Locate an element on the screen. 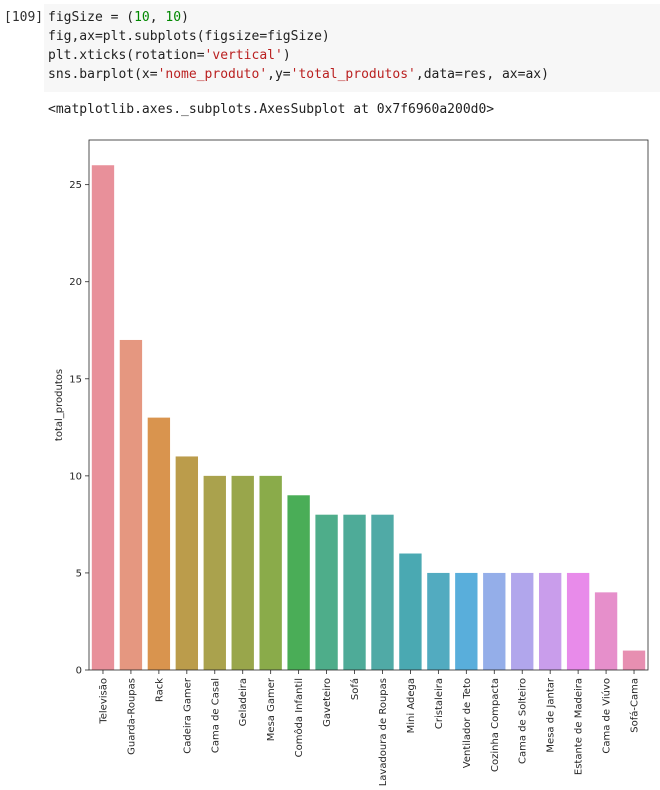  code-token: , is located at coordinates (157, 17).